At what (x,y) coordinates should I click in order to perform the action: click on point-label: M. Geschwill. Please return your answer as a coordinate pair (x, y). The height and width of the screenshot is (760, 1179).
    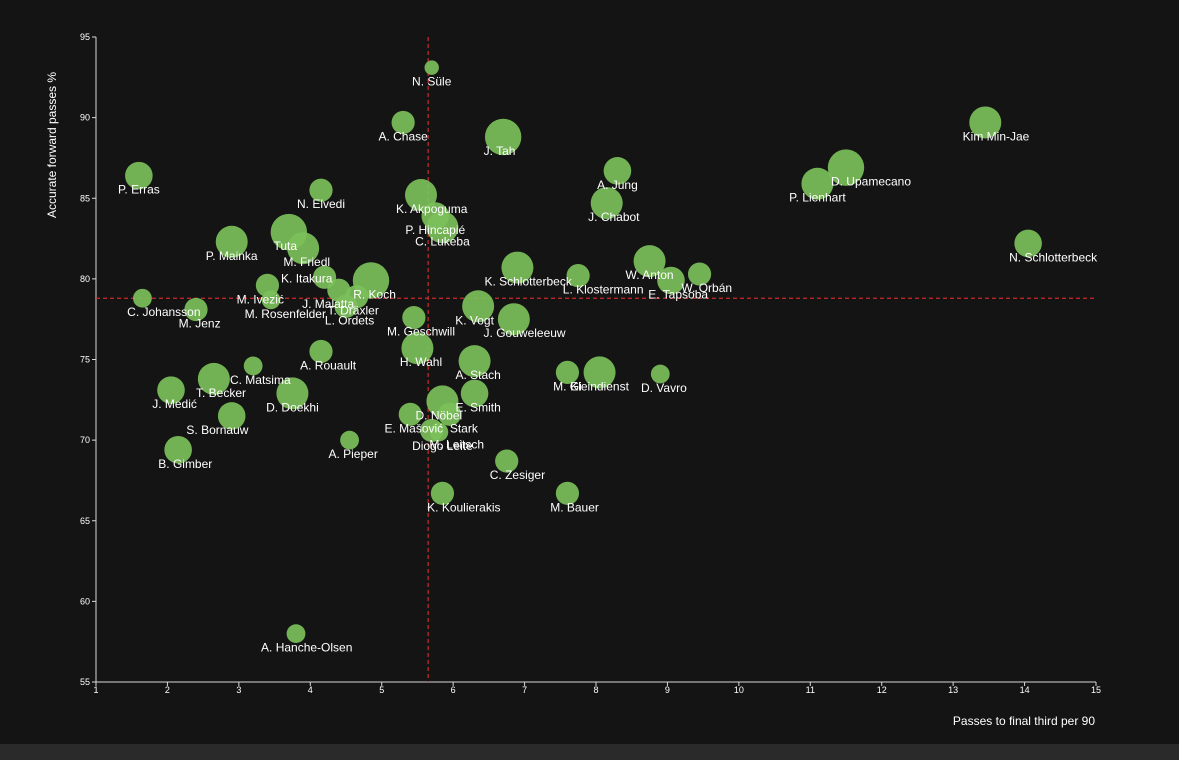
    Looking at the image, I should click on (421, 332).